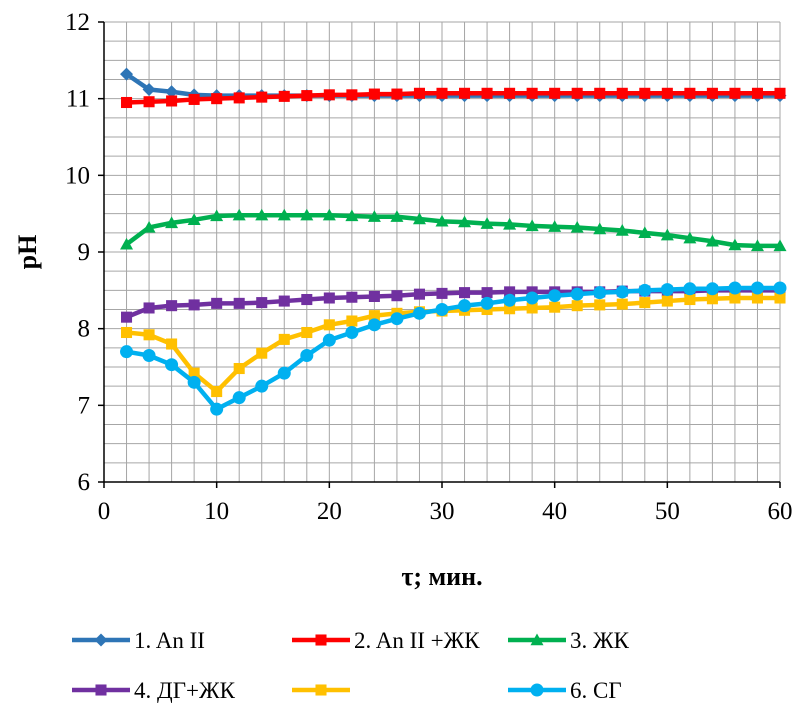  What do you see at coordinates (565, 690) in the screenshot?
I see `legend-item: 6. СГ` at bounding box center [565, 690].